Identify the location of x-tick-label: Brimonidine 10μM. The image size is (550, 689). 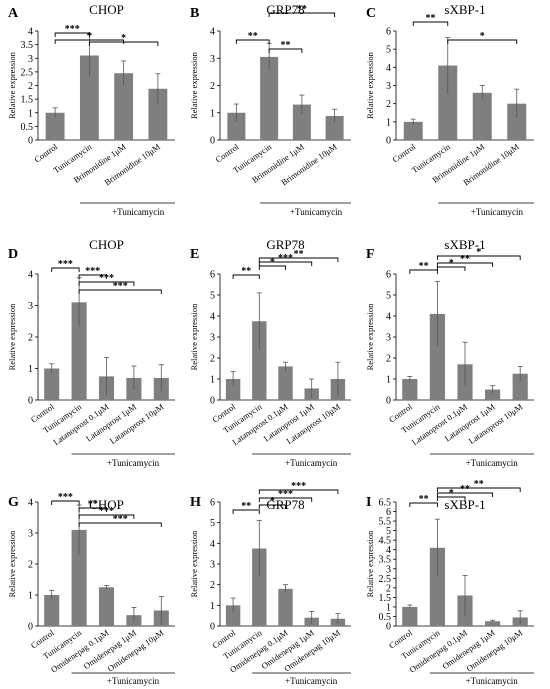
(309, 164).